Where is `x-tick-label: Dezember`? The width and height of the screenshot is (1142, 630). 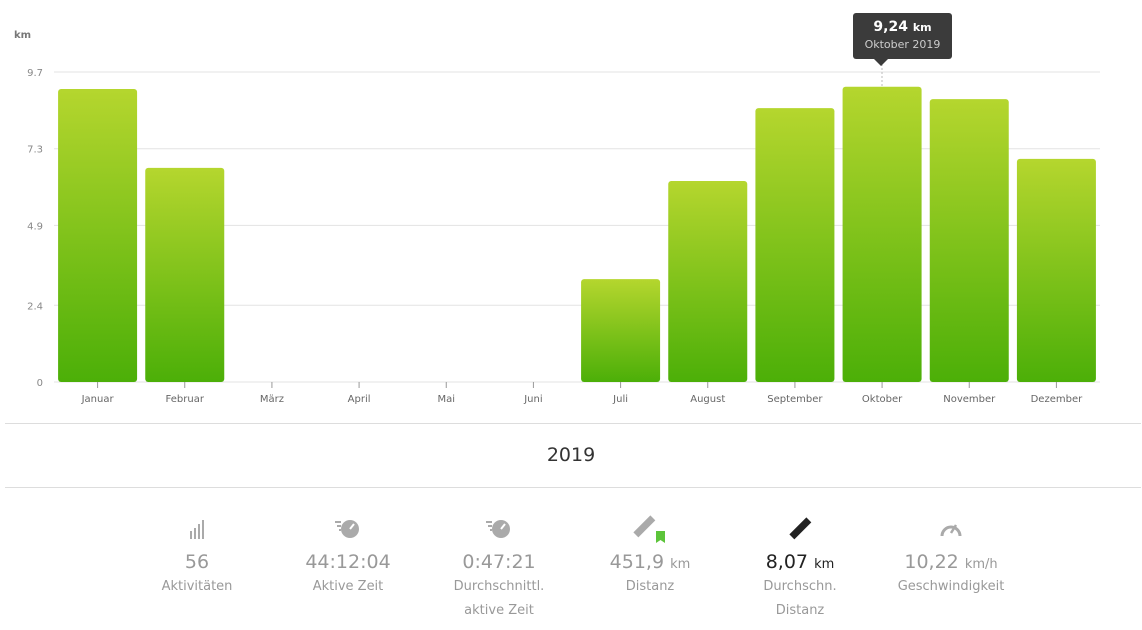 x-tick-label: Dezember is located at coordinates (1057, 399).